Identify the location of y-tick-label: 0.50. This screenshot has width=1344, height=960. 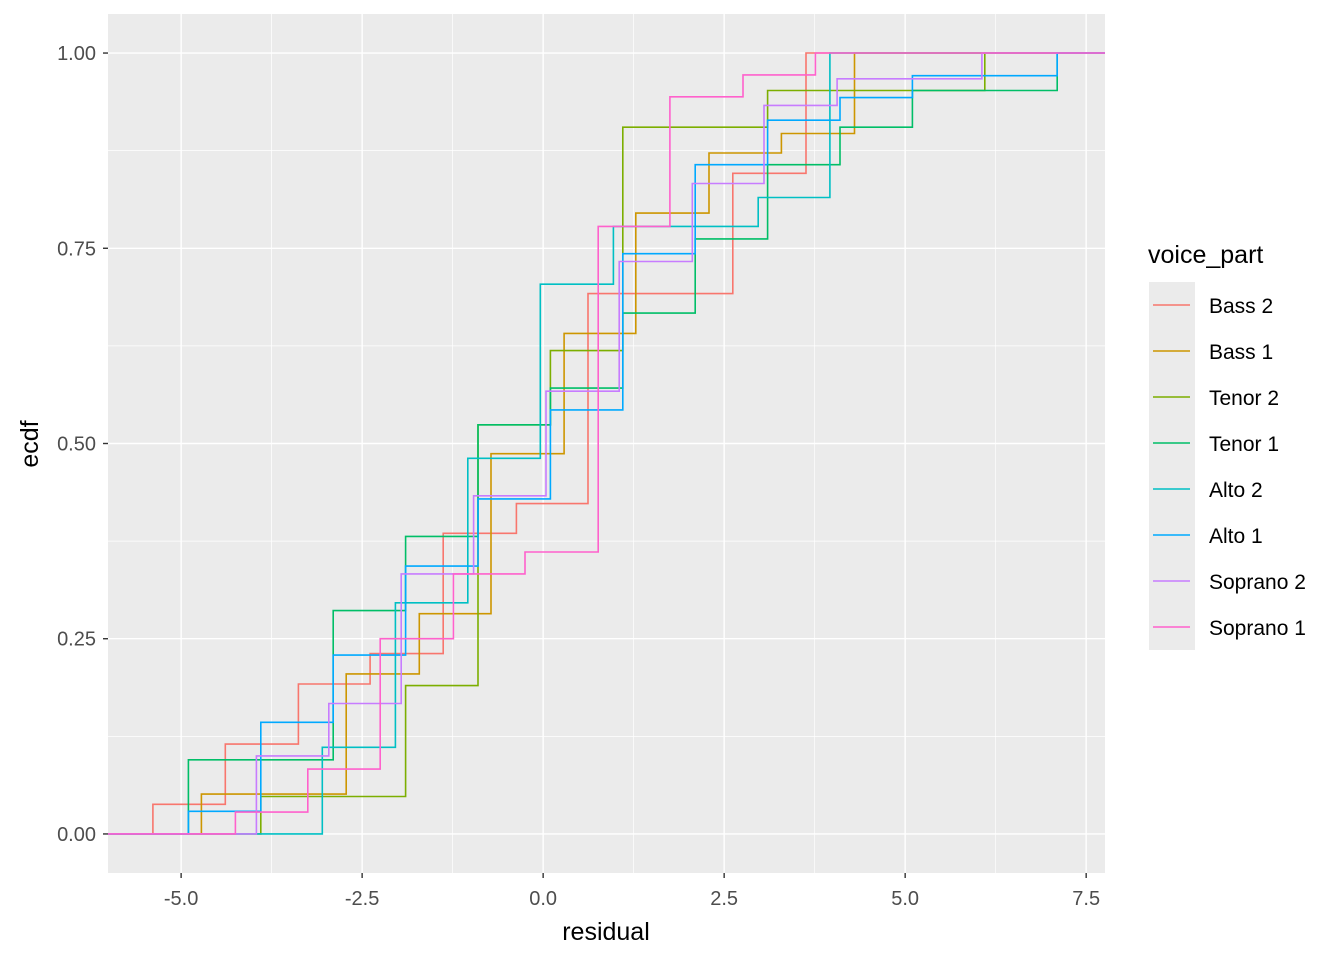
(76, 445).